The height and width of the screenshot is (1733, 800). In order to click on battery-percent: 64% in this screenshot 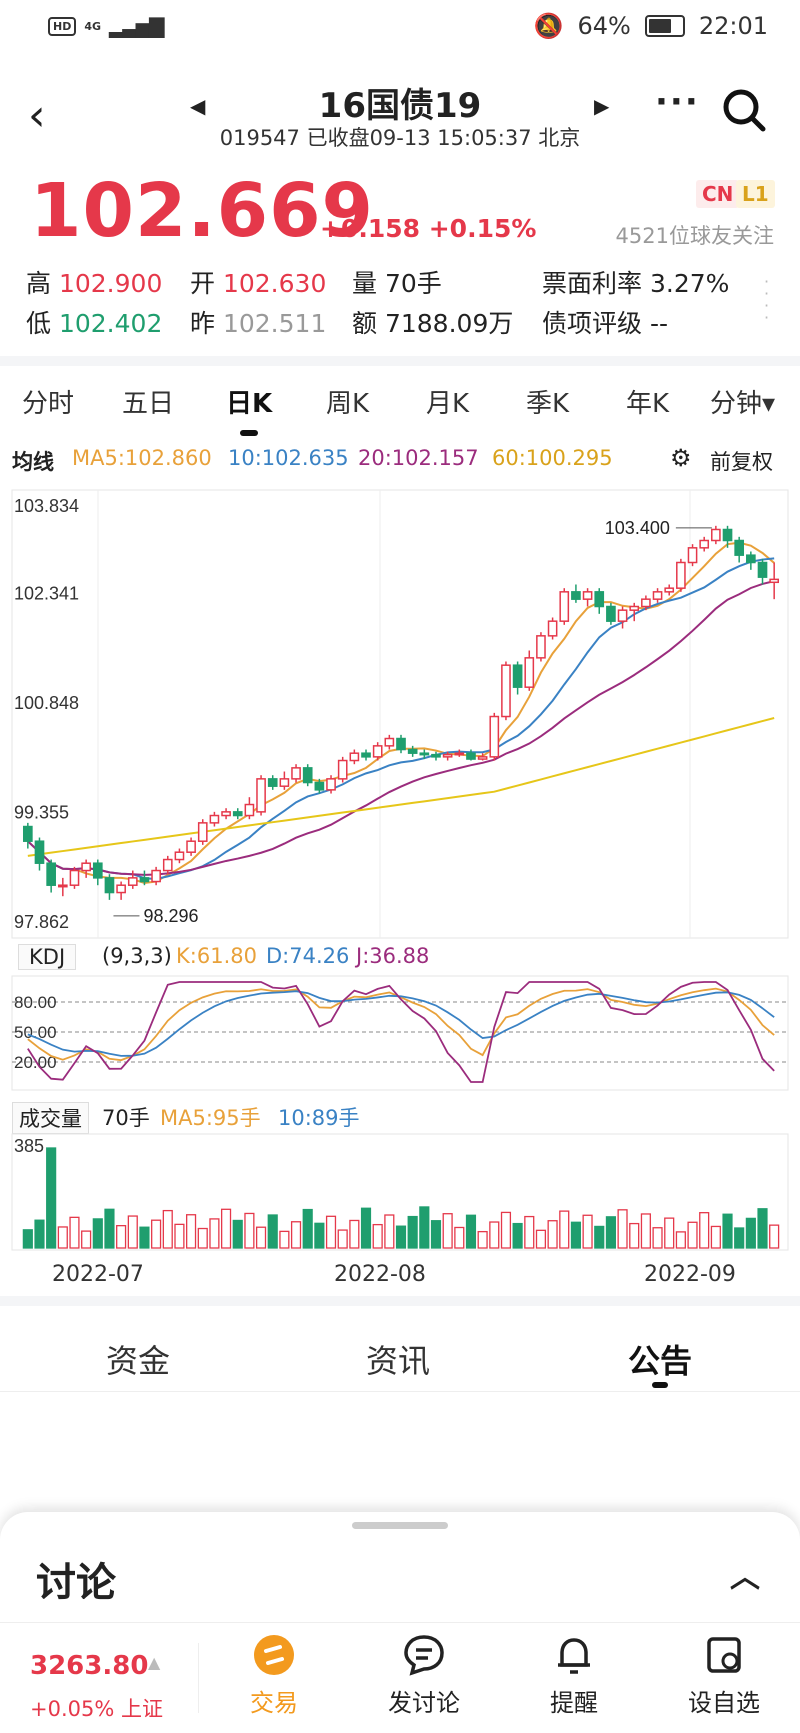, I will do `click(604, 26)`.